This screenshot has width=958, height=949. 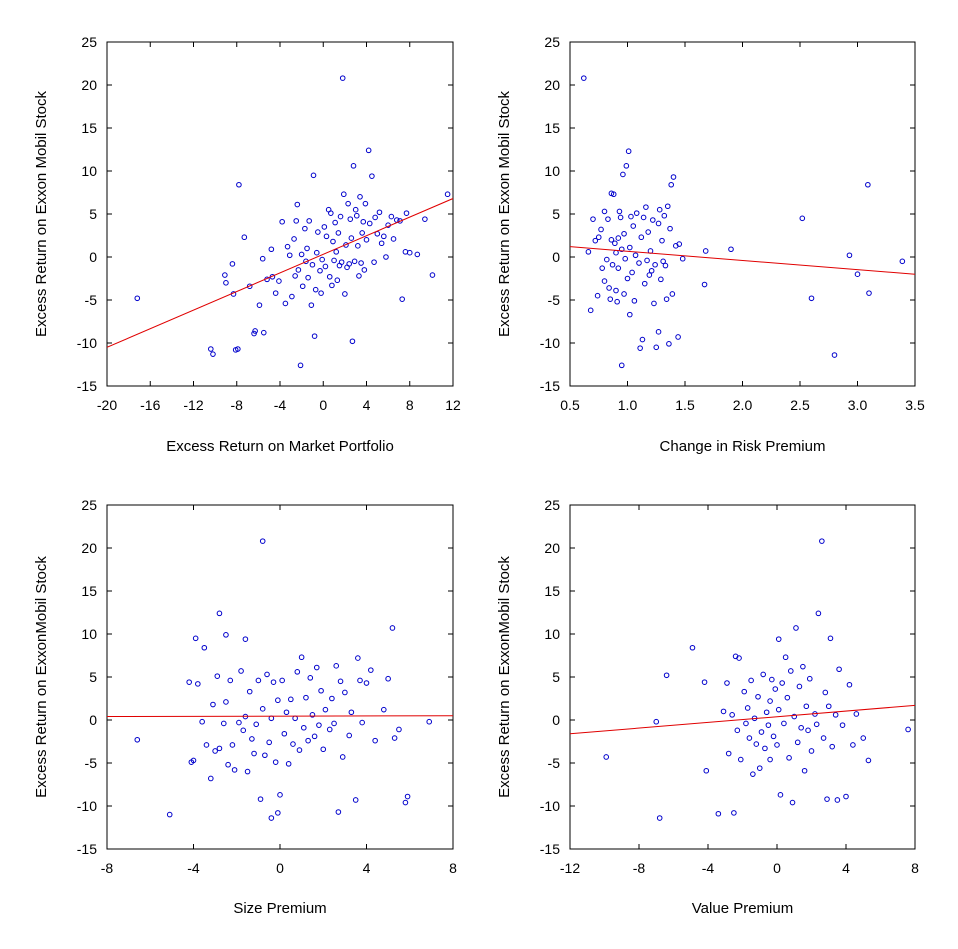 What do you see at coordinates (556, 257) in the screenshot?
I see `y-tick-label: 0` at bounding box center [556, 257].